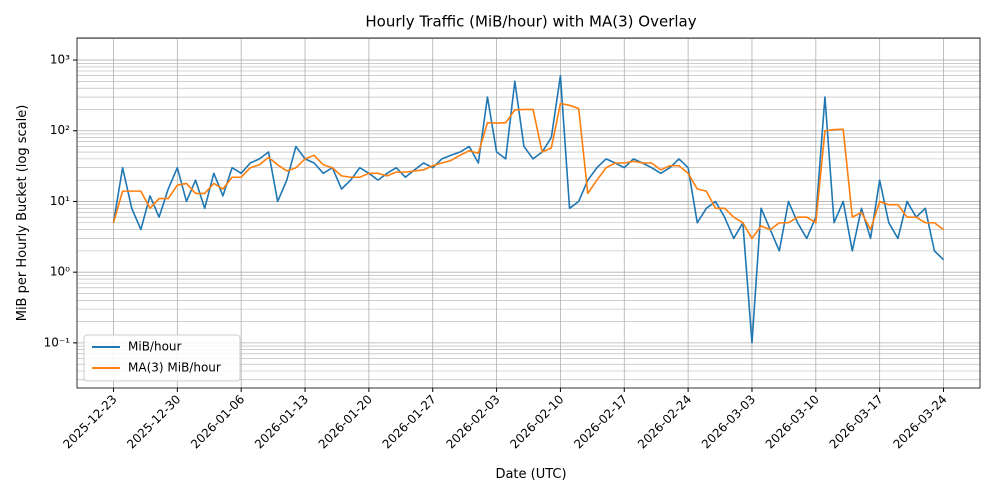 Image resolution: width=1000 pixels, height=500 pixels. I want to click on legend-label: MiB/hour, so click(155, 347).